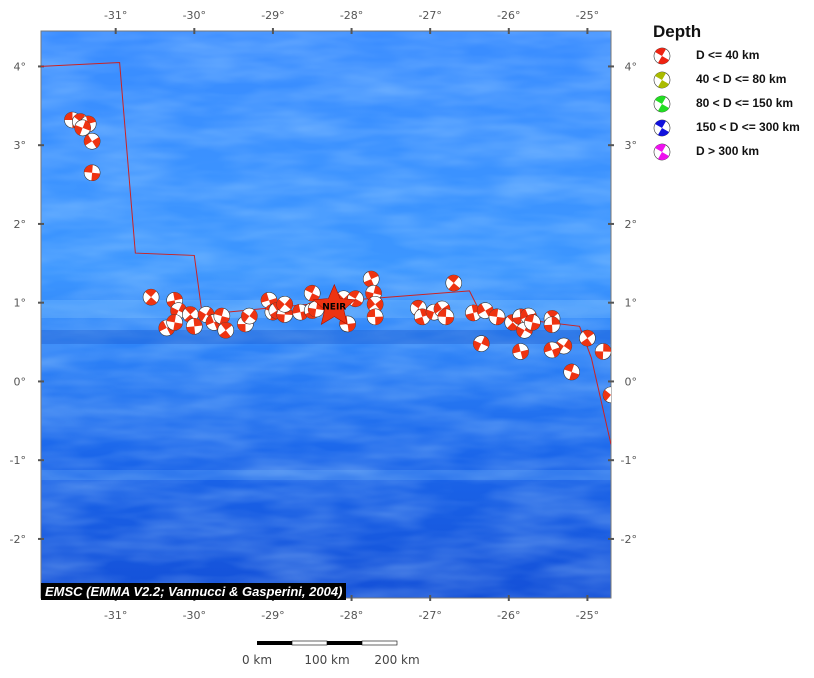 The width and height of the screenshot is (814, 678). Describe the element at coordinates (508, 15) in the screenshot. I see `lon-label-top: -26°` at that location.